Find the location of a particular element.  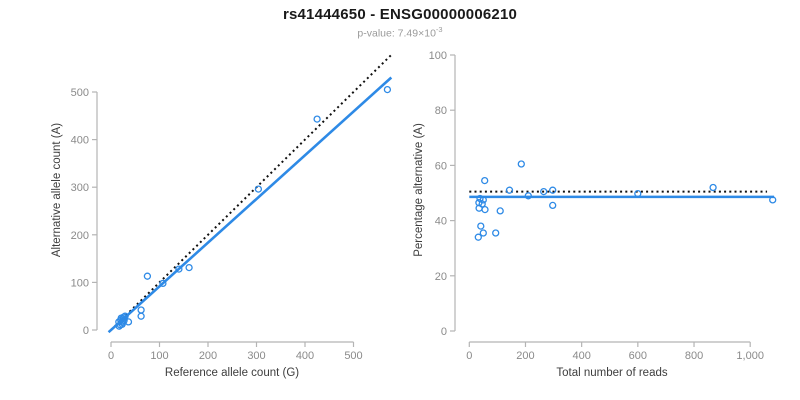

y-tick-label: 80 is located at coordinates (441, 111).